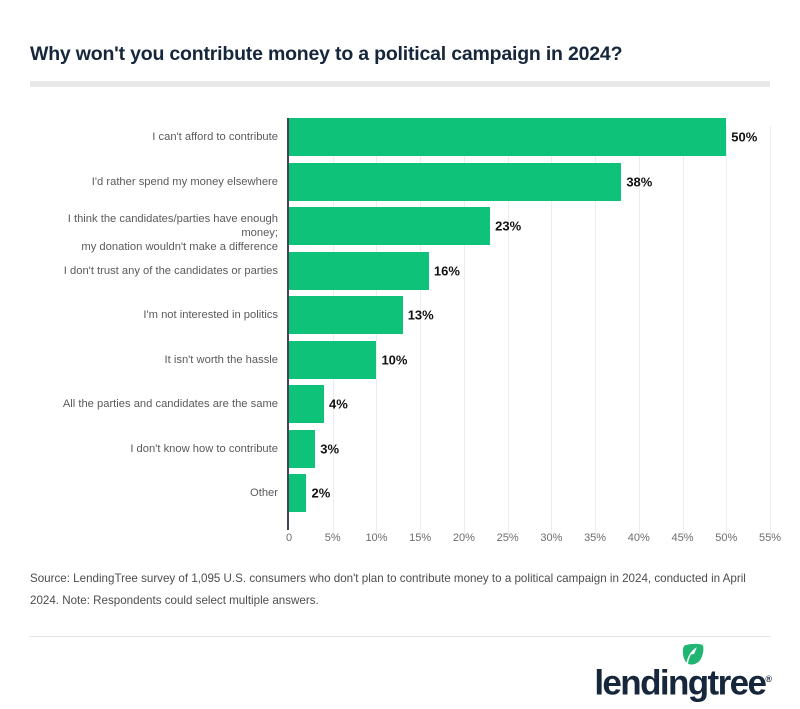 The image size is (800, 709). Describe the element at coordinates (394, 359) in the screenshot. I see `bar-value-label: 10%` at that location.